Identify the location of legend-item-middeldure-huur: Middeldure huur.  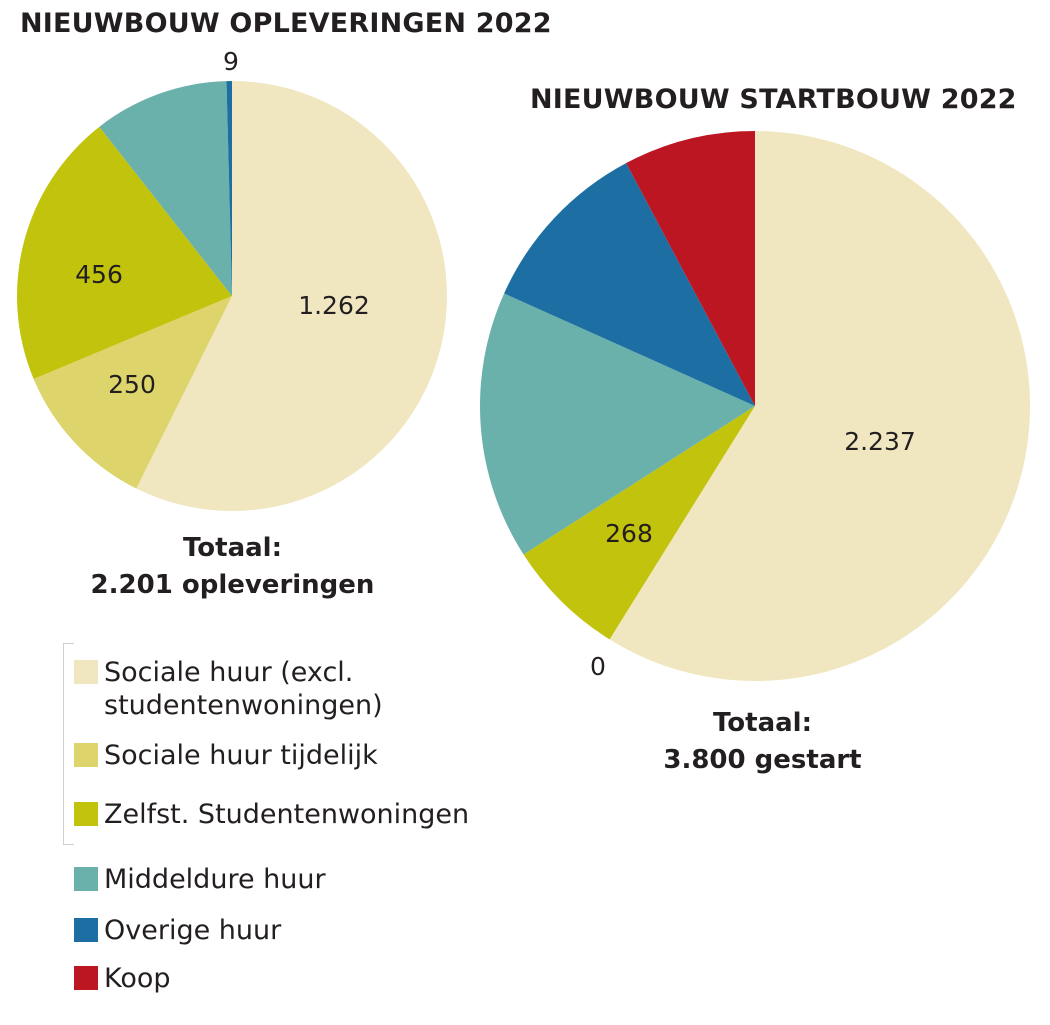
(200, 879).